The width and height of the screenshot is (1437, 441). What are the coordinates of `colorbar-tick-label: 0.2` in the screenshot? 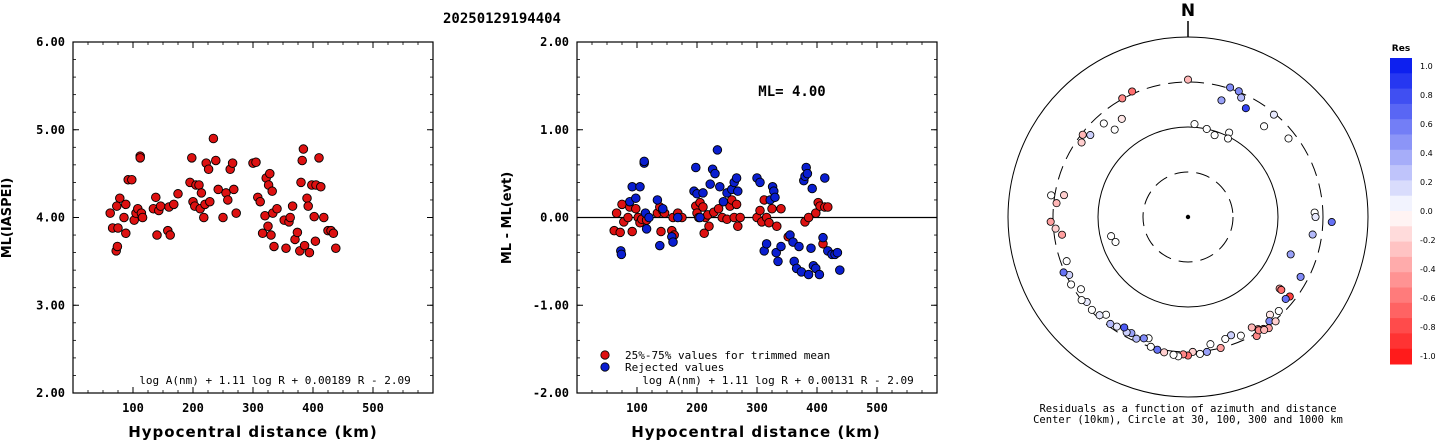 It's located at (1426, 182).